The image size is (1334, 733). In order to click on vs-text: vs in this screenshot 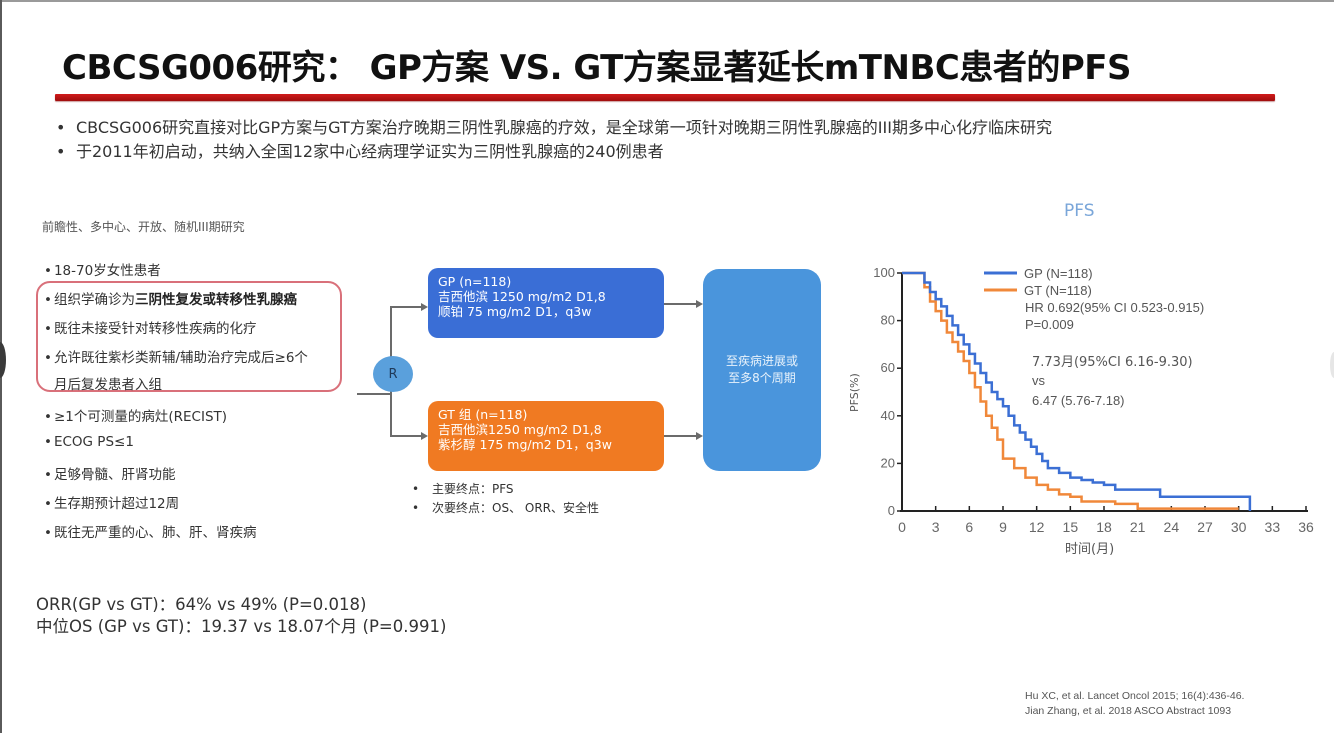, I will do `click(1039, 380)`.